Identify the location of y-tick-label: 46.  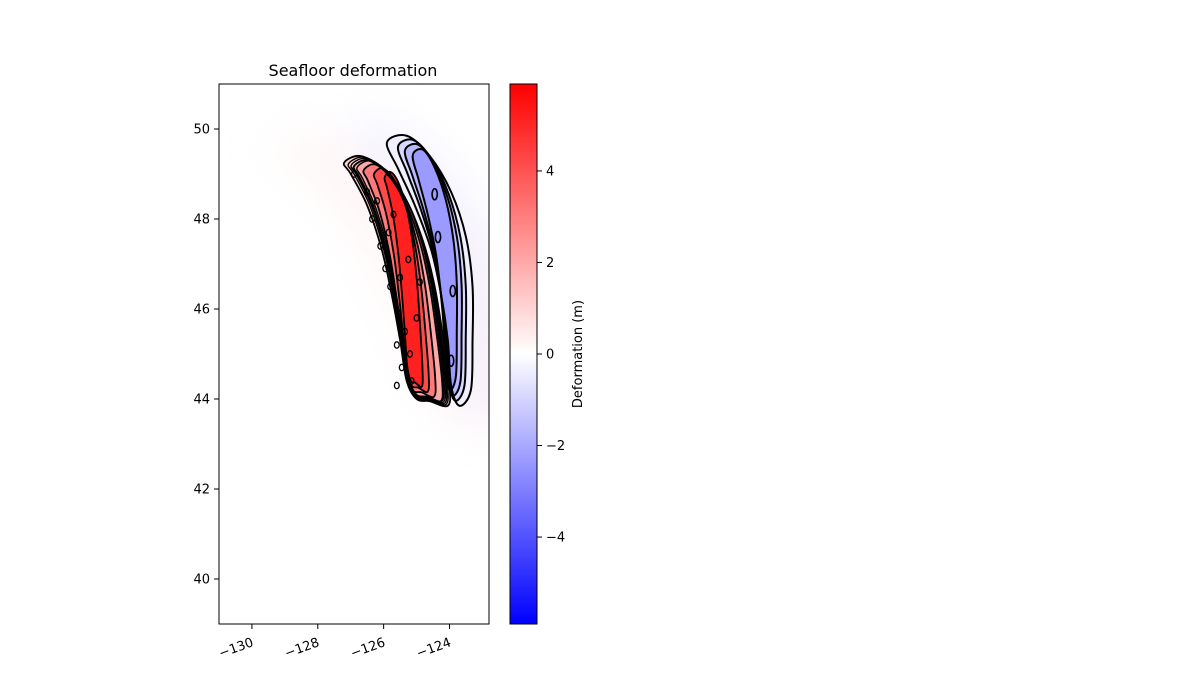
(201, 310).